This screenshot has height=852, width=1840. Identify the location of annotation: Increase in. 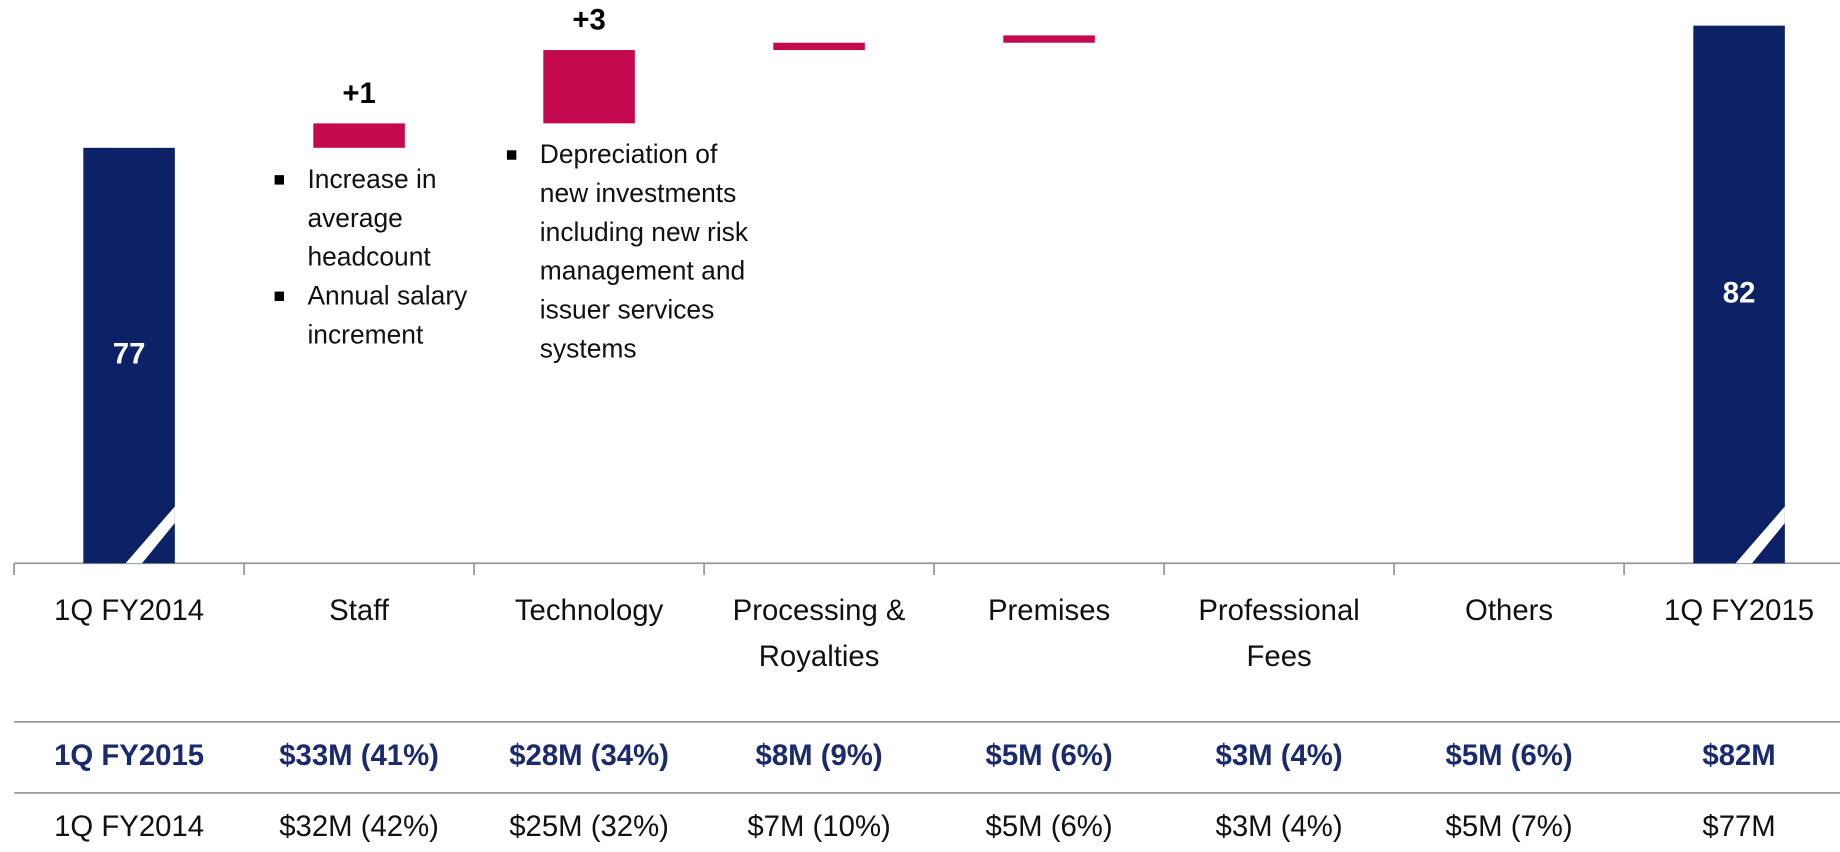
(371, 179).